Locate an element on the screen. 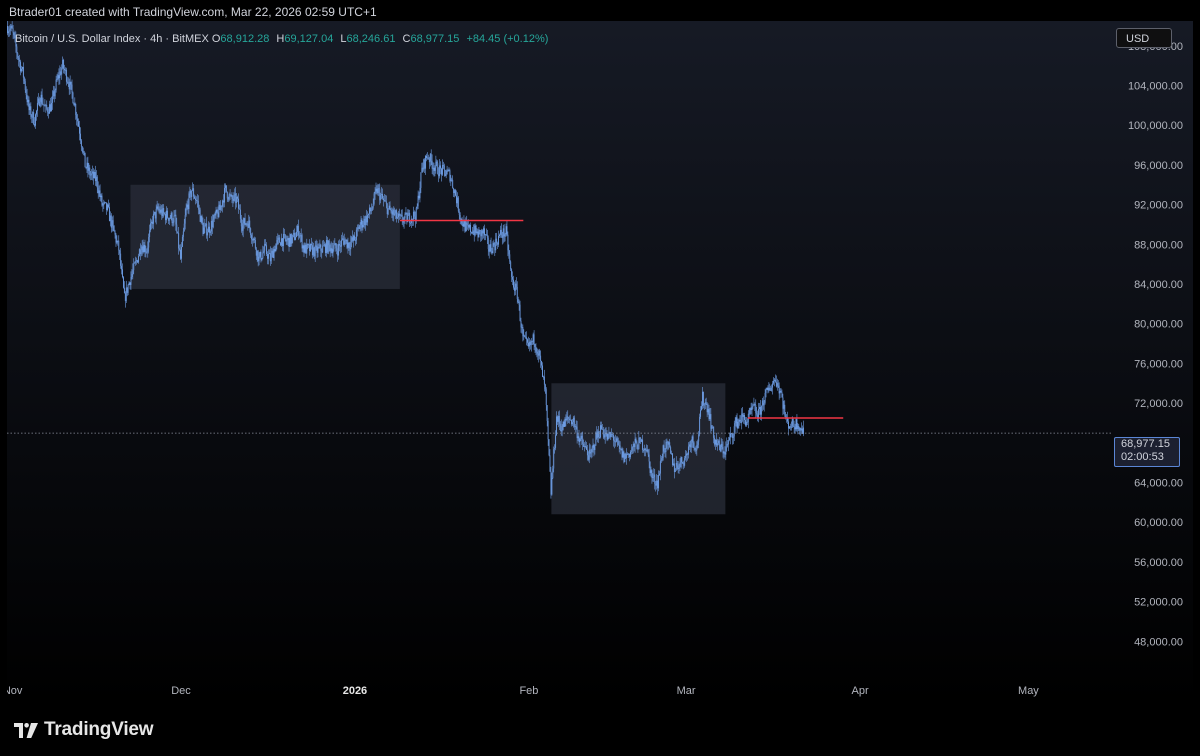 This screenshot has height=756, width=1200. last-price-badge: 68,977.15 02:00:53 is located at coordinates (1147, 452).